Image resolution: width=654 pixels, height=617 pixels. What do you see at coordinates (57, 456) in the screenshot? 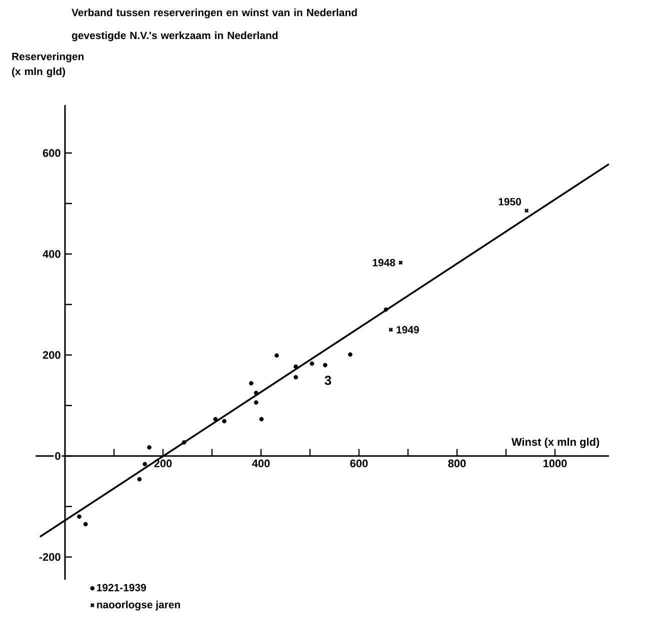
I see `y-tick-label: 0` at bounding box center [57, 456].